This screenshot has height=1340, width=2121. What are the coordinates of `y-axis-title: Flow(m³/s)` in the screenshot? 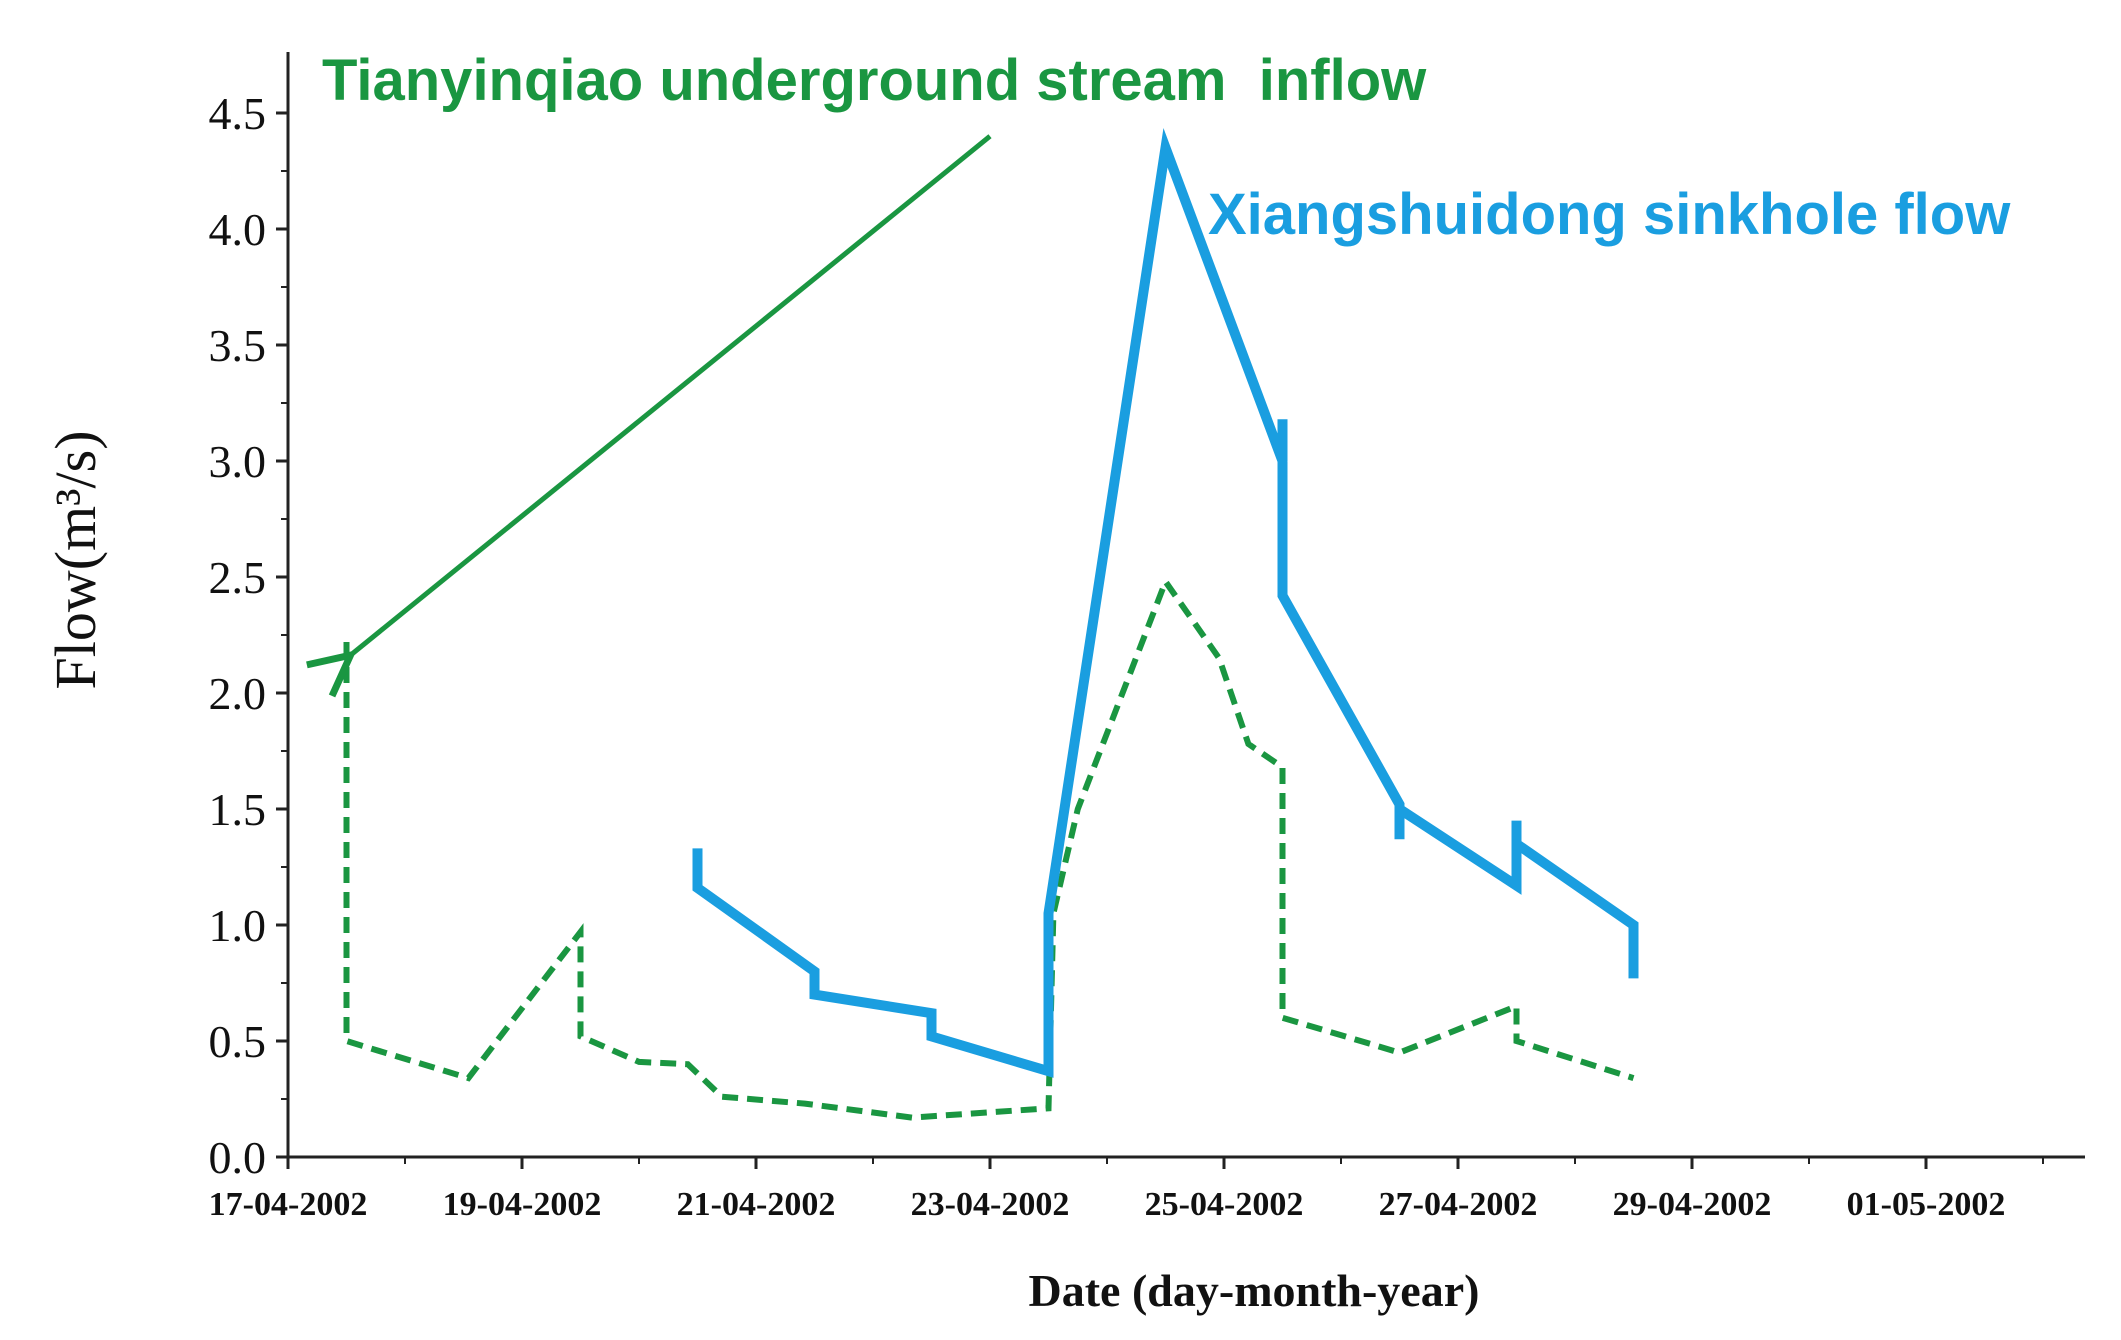 It's located at (75, 559).